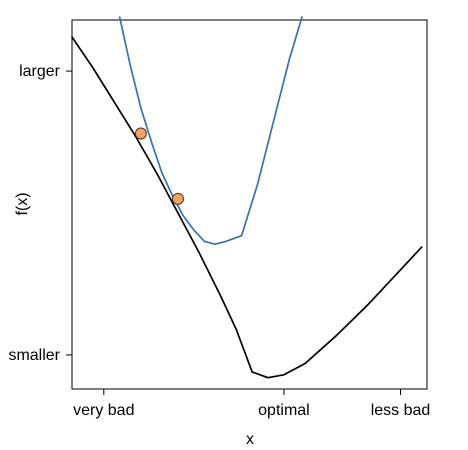 The height and width of the screenshot is (450, 468). I want to click on y-tick-label-1: smaller, so click(34, 355).